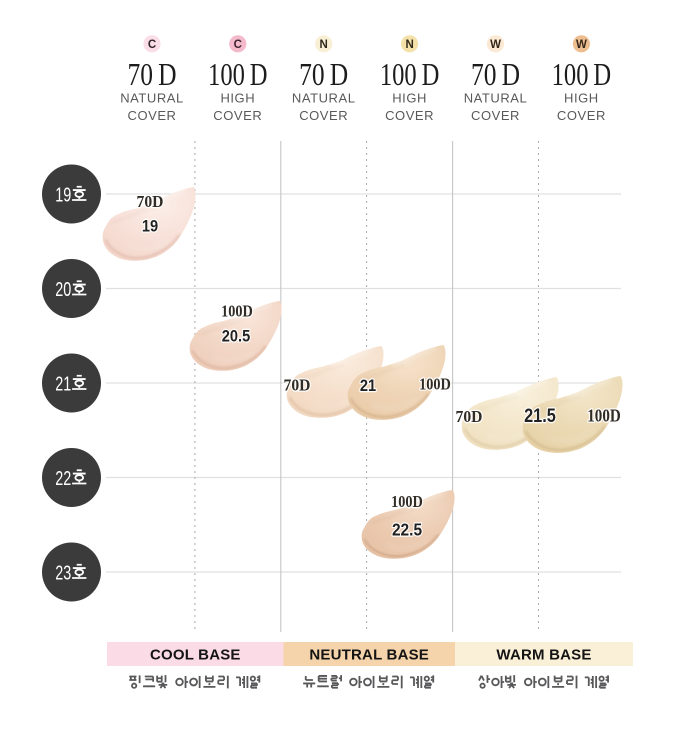 The height and width of the screenshot is (732, 675). Describe the element at coordinates (63, 289) in the screenshot. I see `svg-text: 20` at that location.